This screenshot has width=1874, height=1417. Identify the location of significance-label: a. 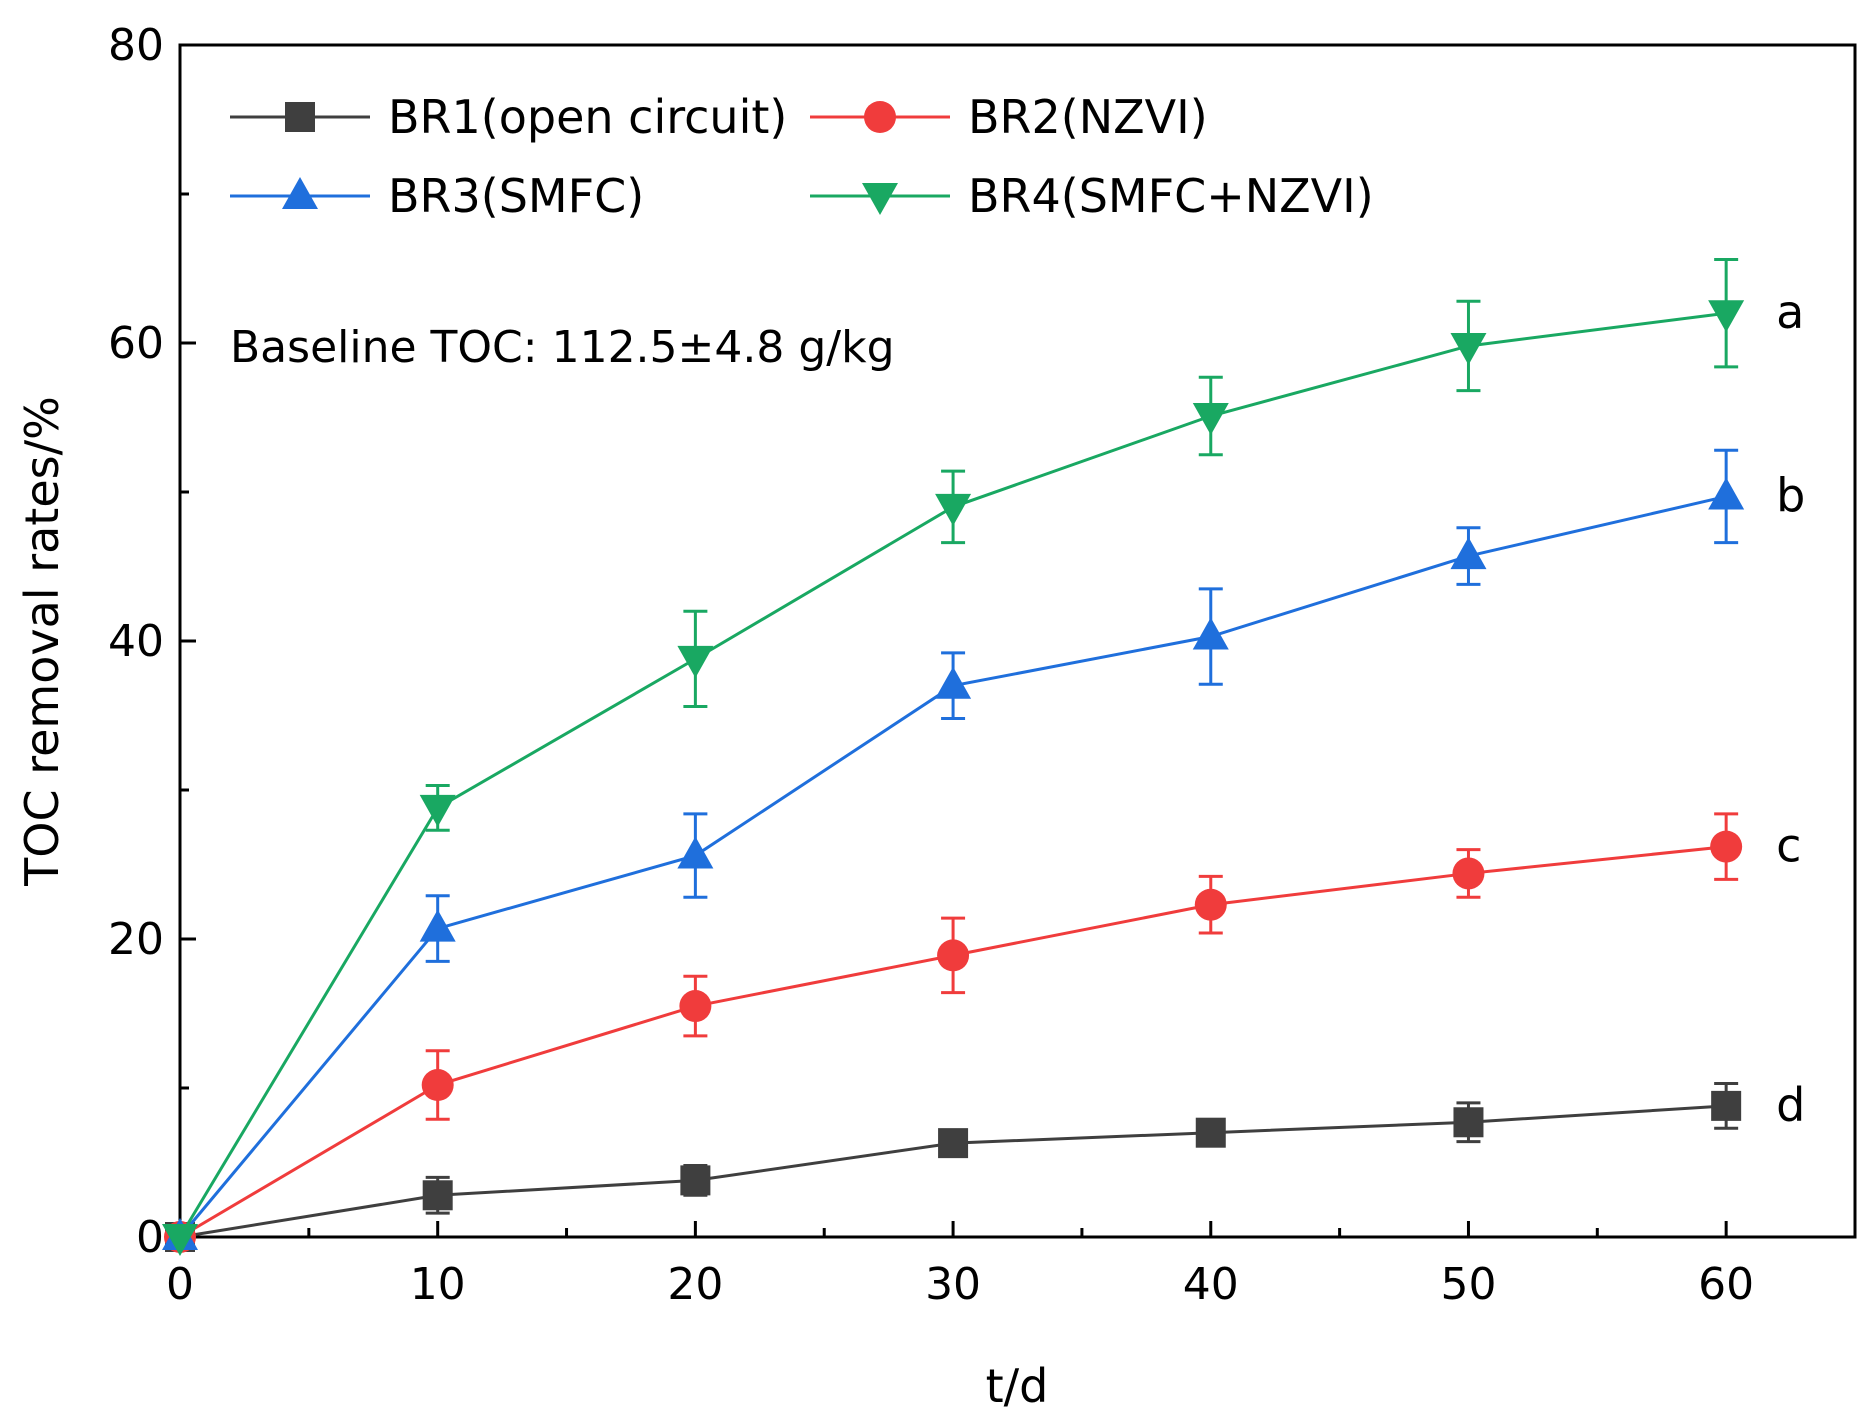
(1790, 312).